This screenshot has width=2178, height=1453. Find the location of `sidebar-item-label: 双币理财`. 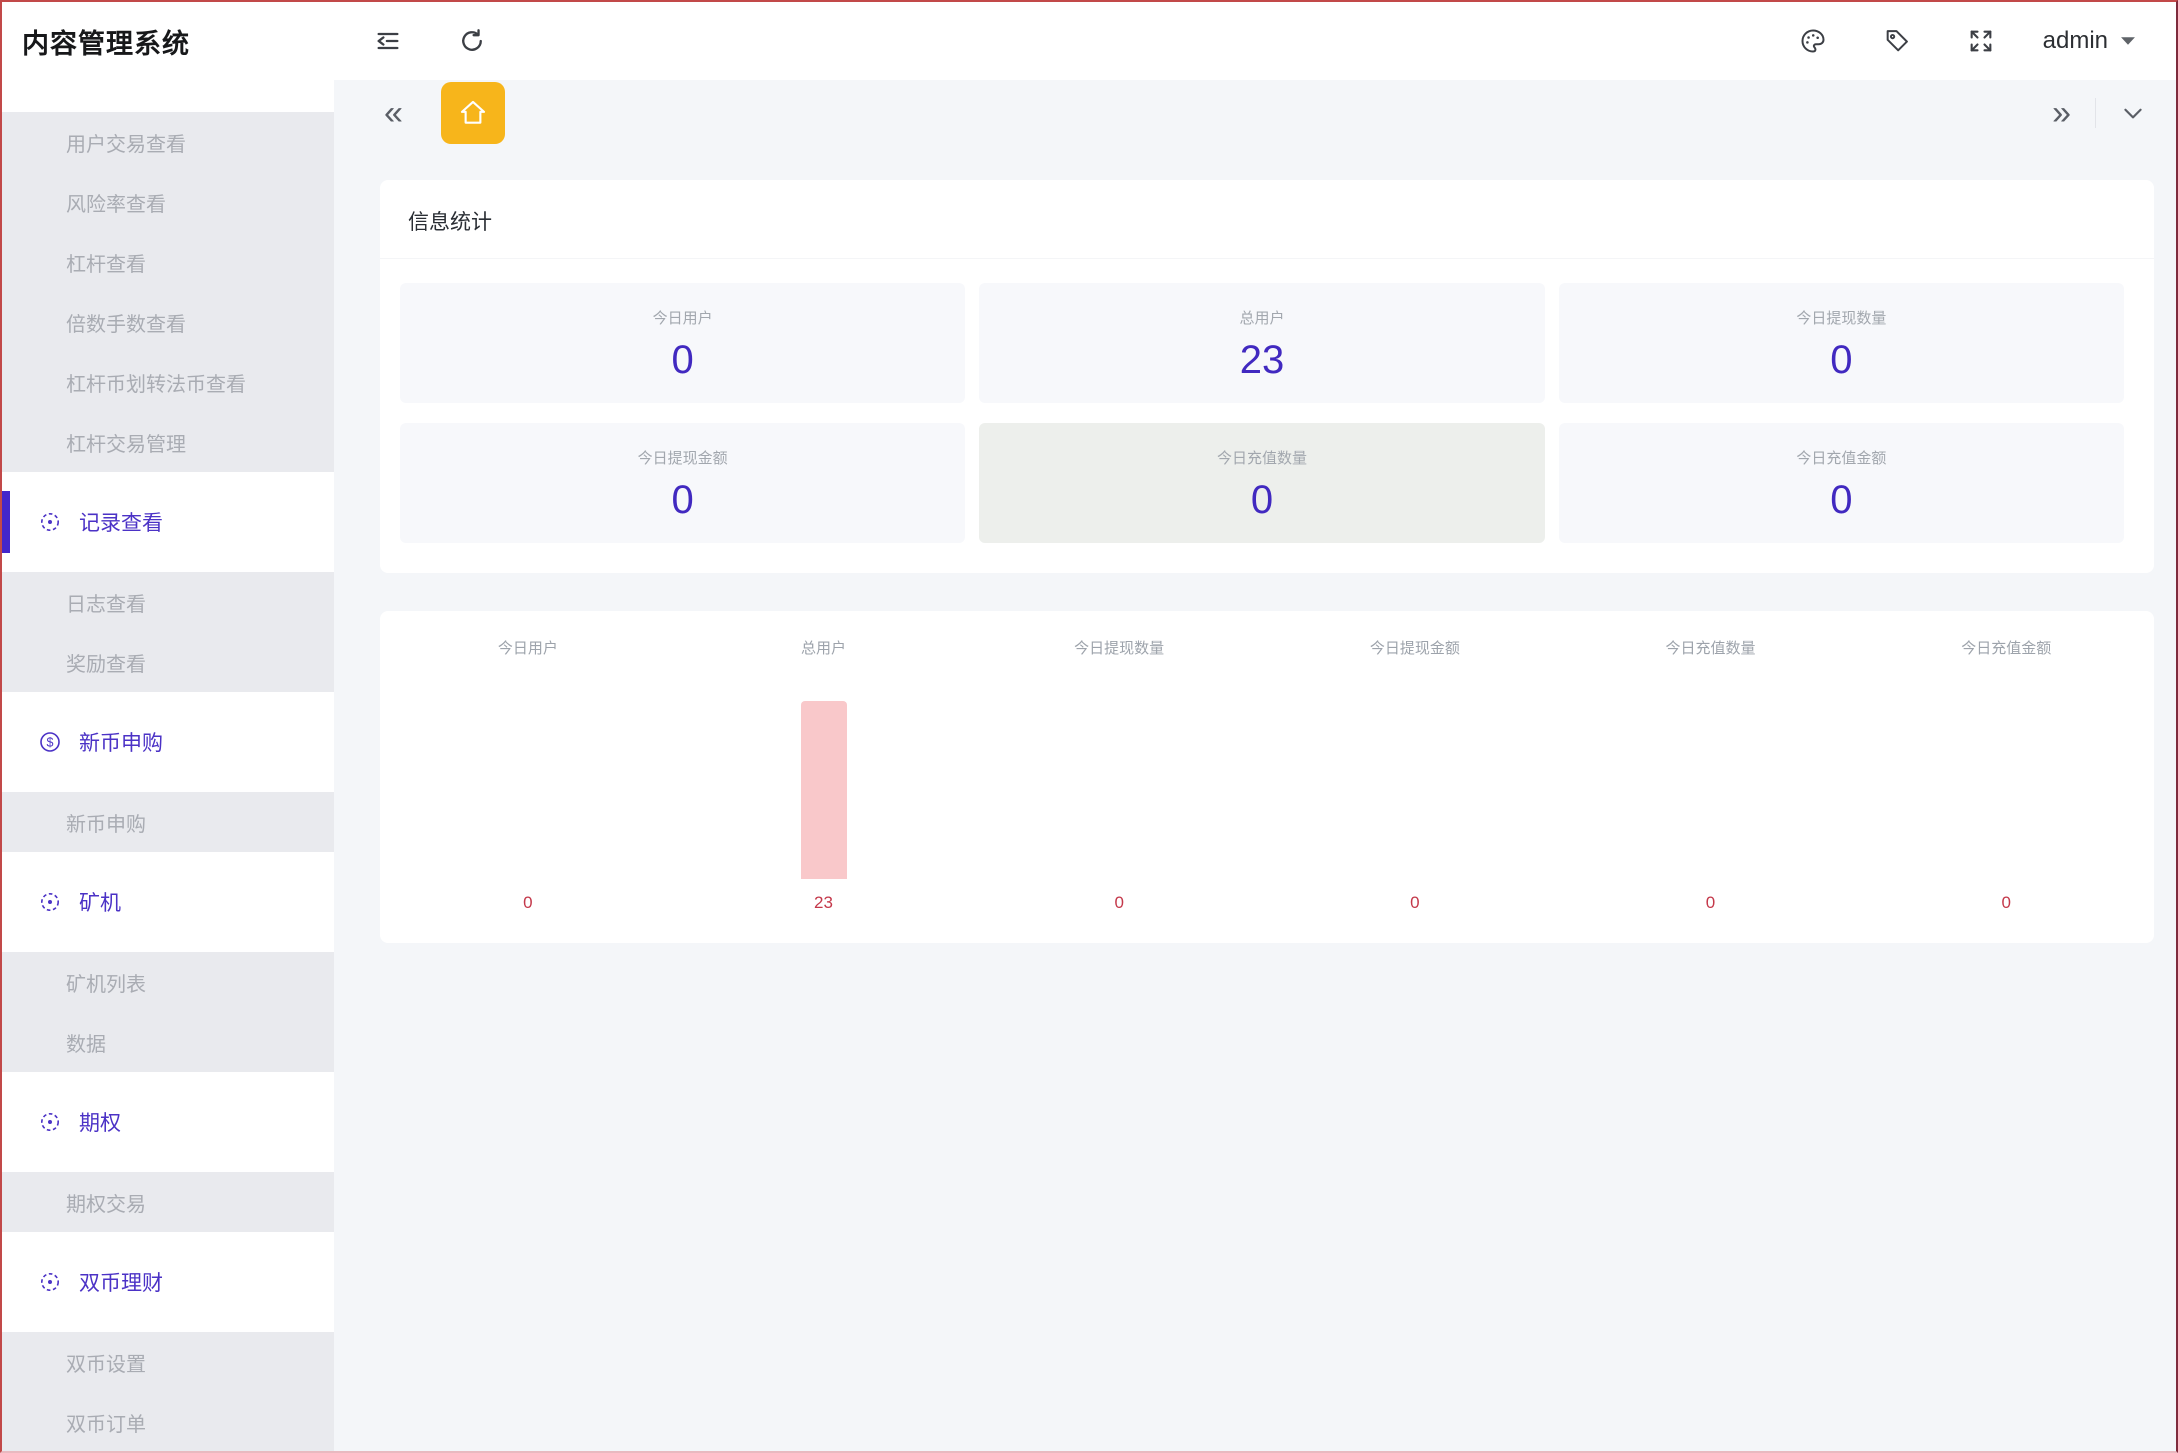

sidebar-item-label: 双币理财 is located at coordinates (121, 1283).